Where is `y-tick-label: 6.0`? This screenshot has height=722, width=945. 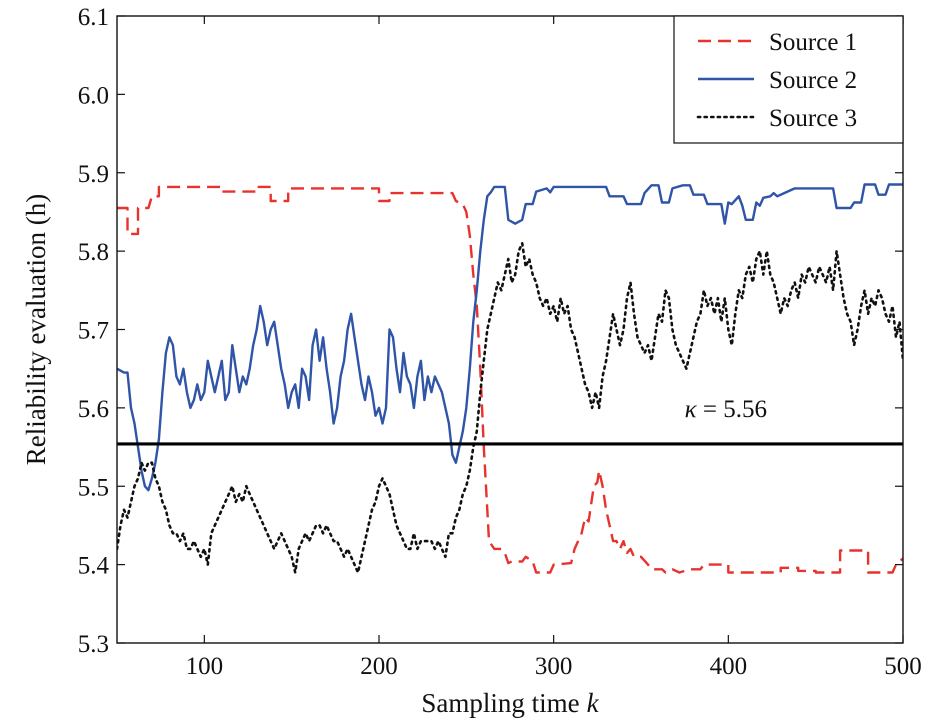 y-tick-label: 6.0 is located at coordinates (93, 95).